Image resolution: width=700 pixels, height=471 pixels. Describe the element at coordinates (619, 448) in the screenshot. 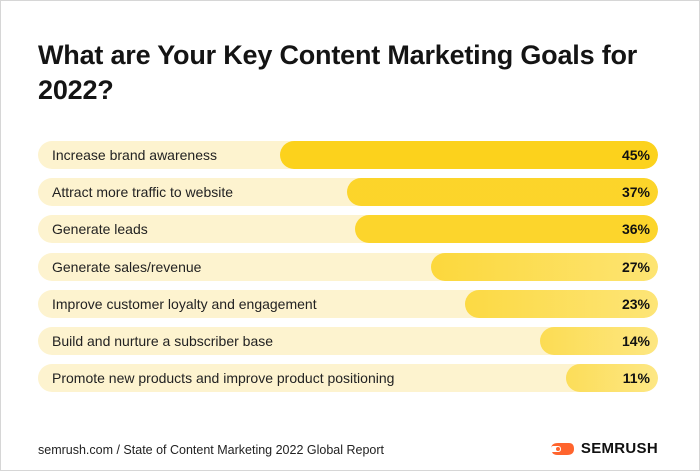

I see `brand-name: SEMRUSH` at that location.